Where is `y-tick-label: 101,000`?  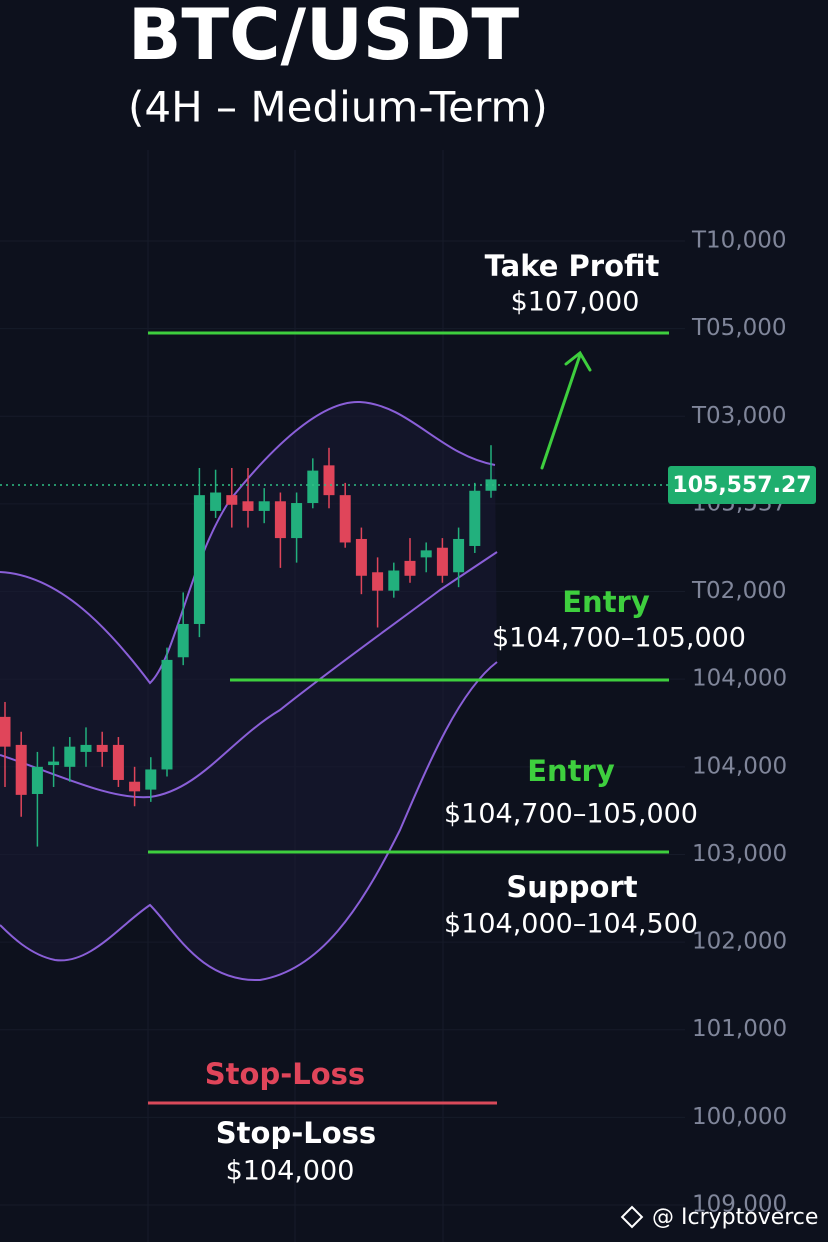 y-tick-label: 101,000 is located at coordinates (739, 1029).